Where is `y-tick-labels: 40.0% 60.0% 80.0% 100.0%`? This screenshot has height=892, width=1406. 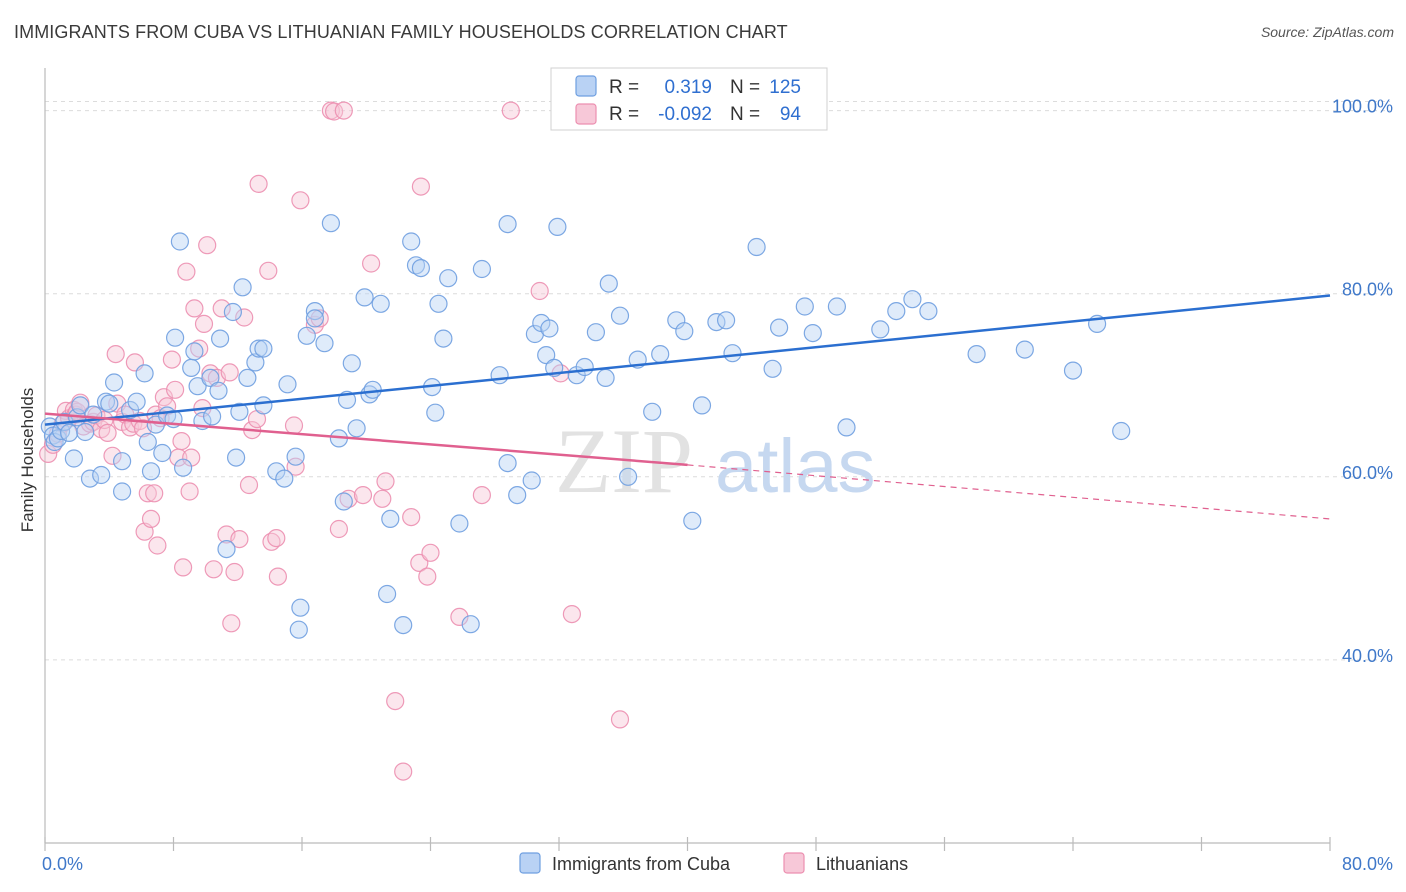 y-tick-labels: 40.0% 60.0% 80.0% 100.0% is located at coordinates (1362, 381).